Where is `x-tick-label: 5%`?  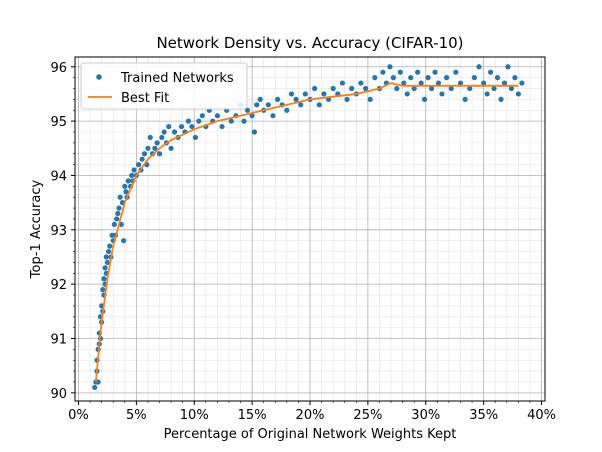 x-tick-label: 5% is located at coordinates (136, 415).